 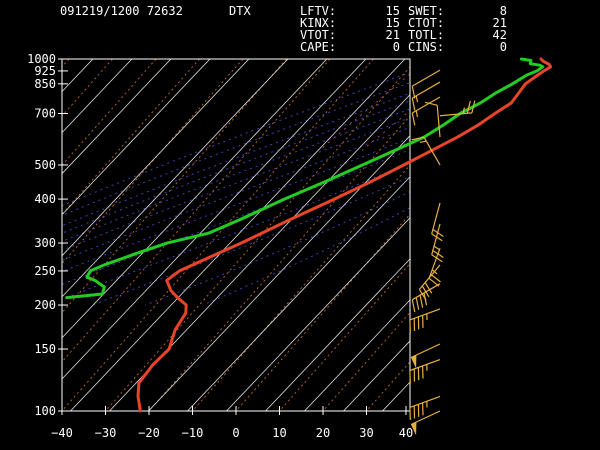 What do you see at coordinates (426, 47) in the screenshot?
I see `index-label-cins: CINS:` at bounding box center [426, 47].